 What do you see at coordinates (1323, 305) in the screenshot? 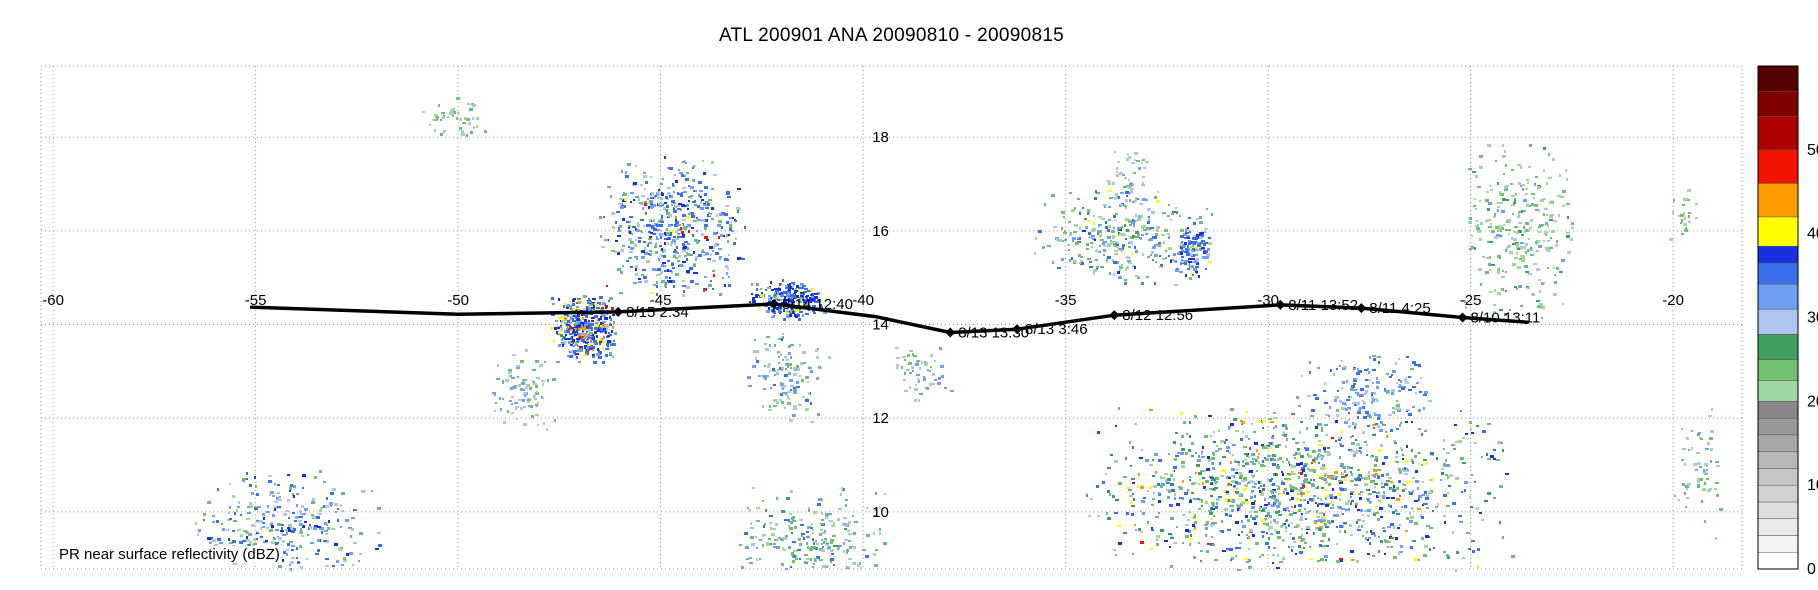
I see `track-point-label: 8/11 13:52` at bounding box center [1323, 305].